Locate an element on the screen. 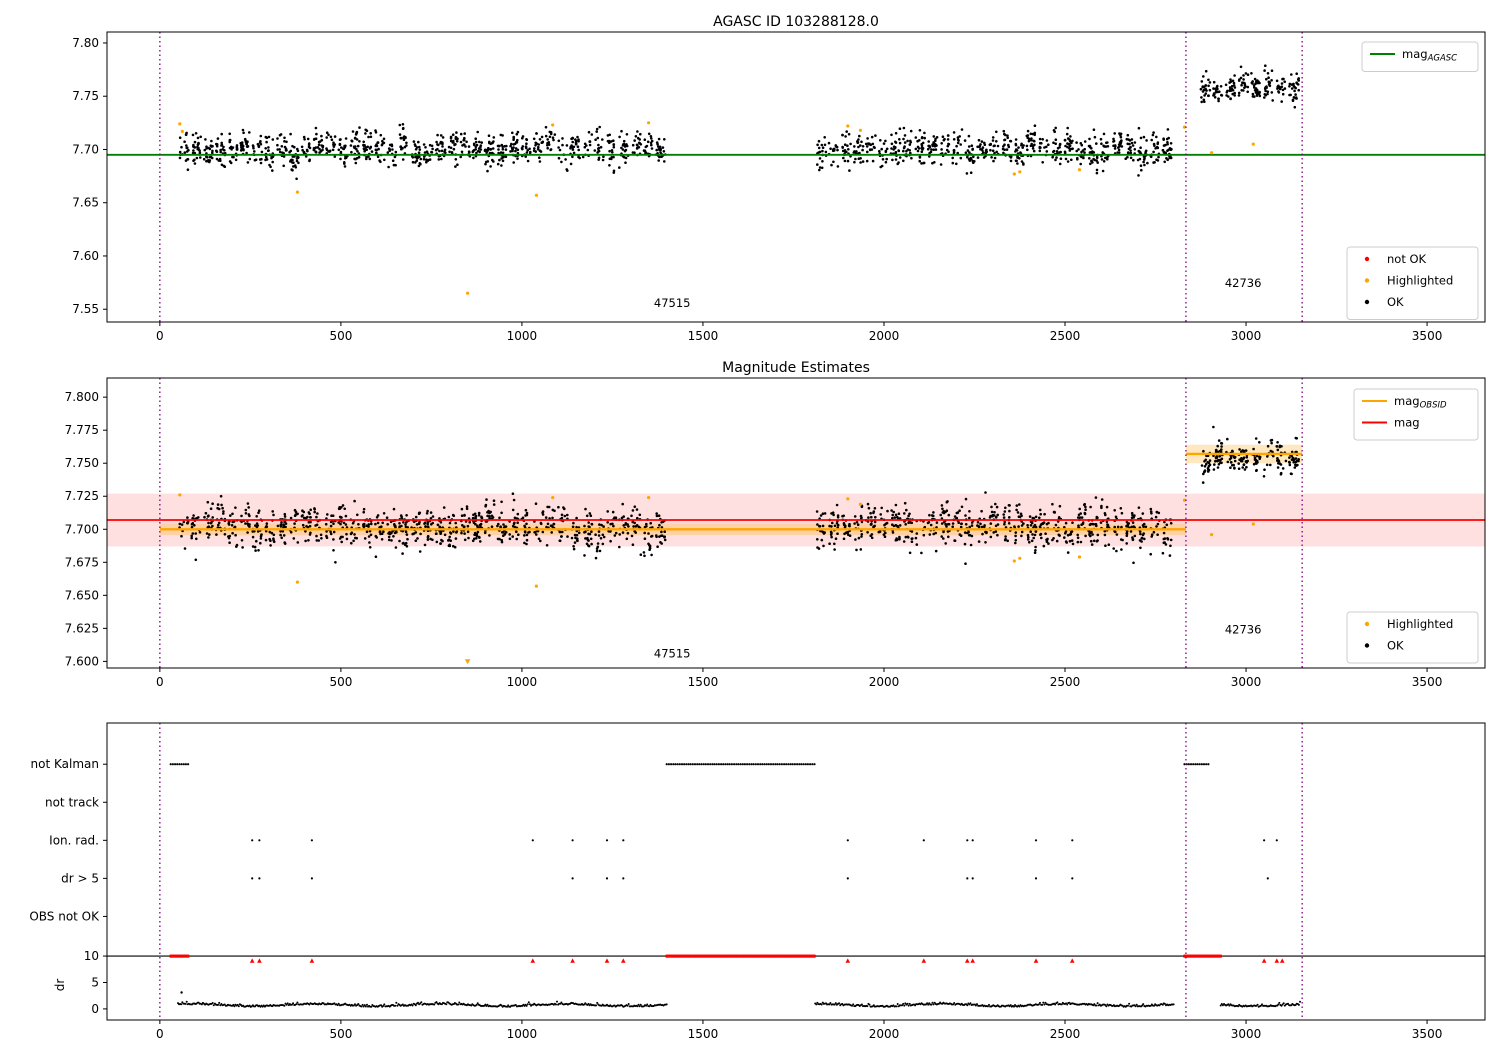  svg-text: 7.80 is located at coordinates (85, 43).